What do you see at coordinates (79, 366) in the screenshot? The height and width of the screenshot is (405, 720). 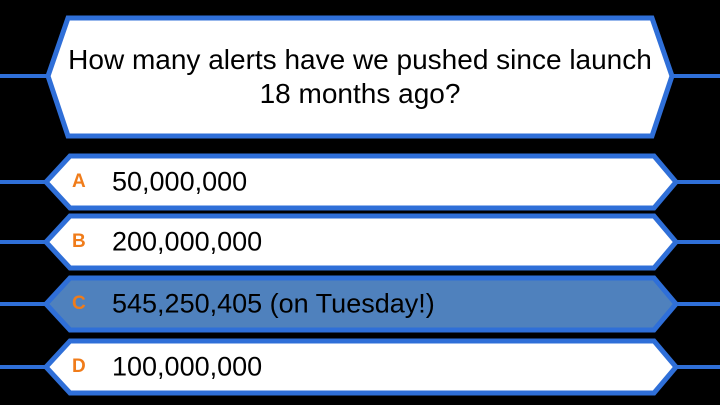 I see `answer-letter-d: D` at bounding box center [79, 366].